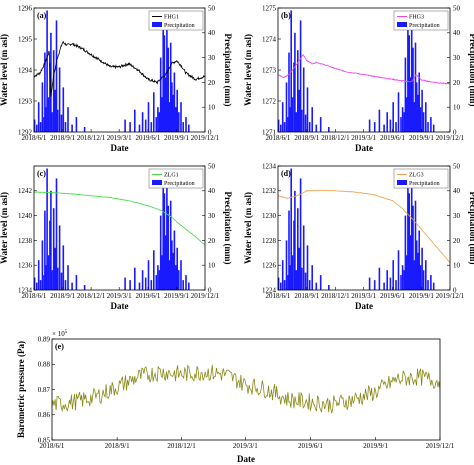 The width and height of the screenshot is (474, 465). Describe the element at coordinates (21, 389) in the screenshot. I see `y-axis-title: Barometric pressure (Pa)` at that location.